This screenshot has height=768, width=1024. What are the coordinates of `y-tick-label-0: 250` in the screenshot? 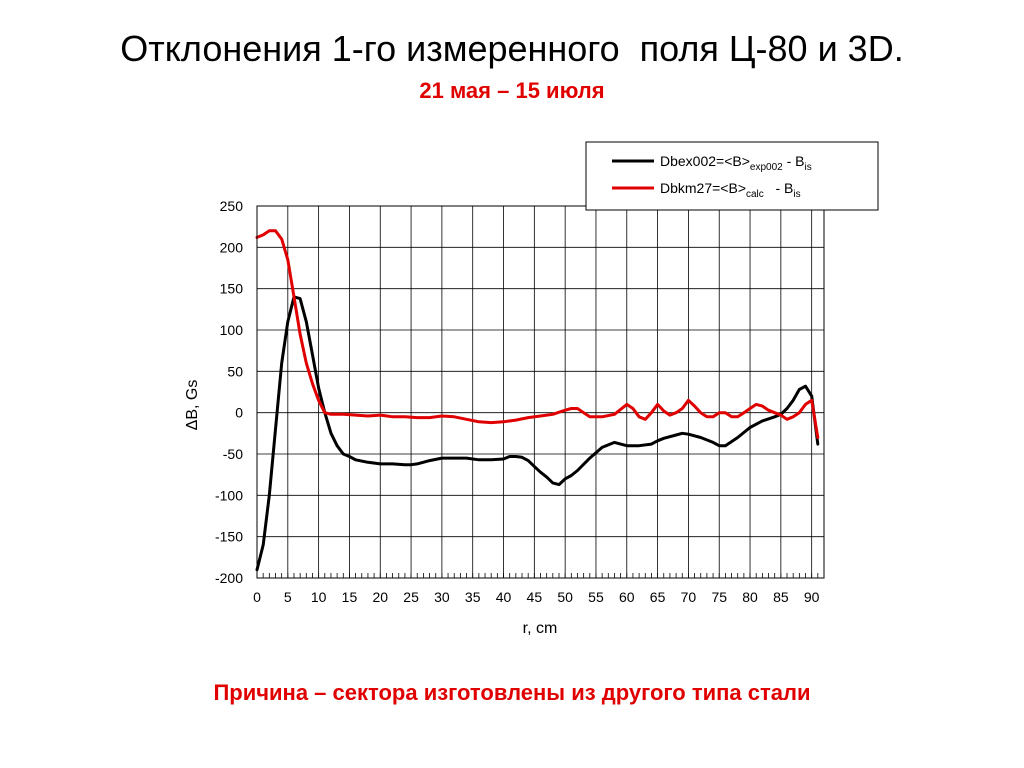 It's located at (232, 206).